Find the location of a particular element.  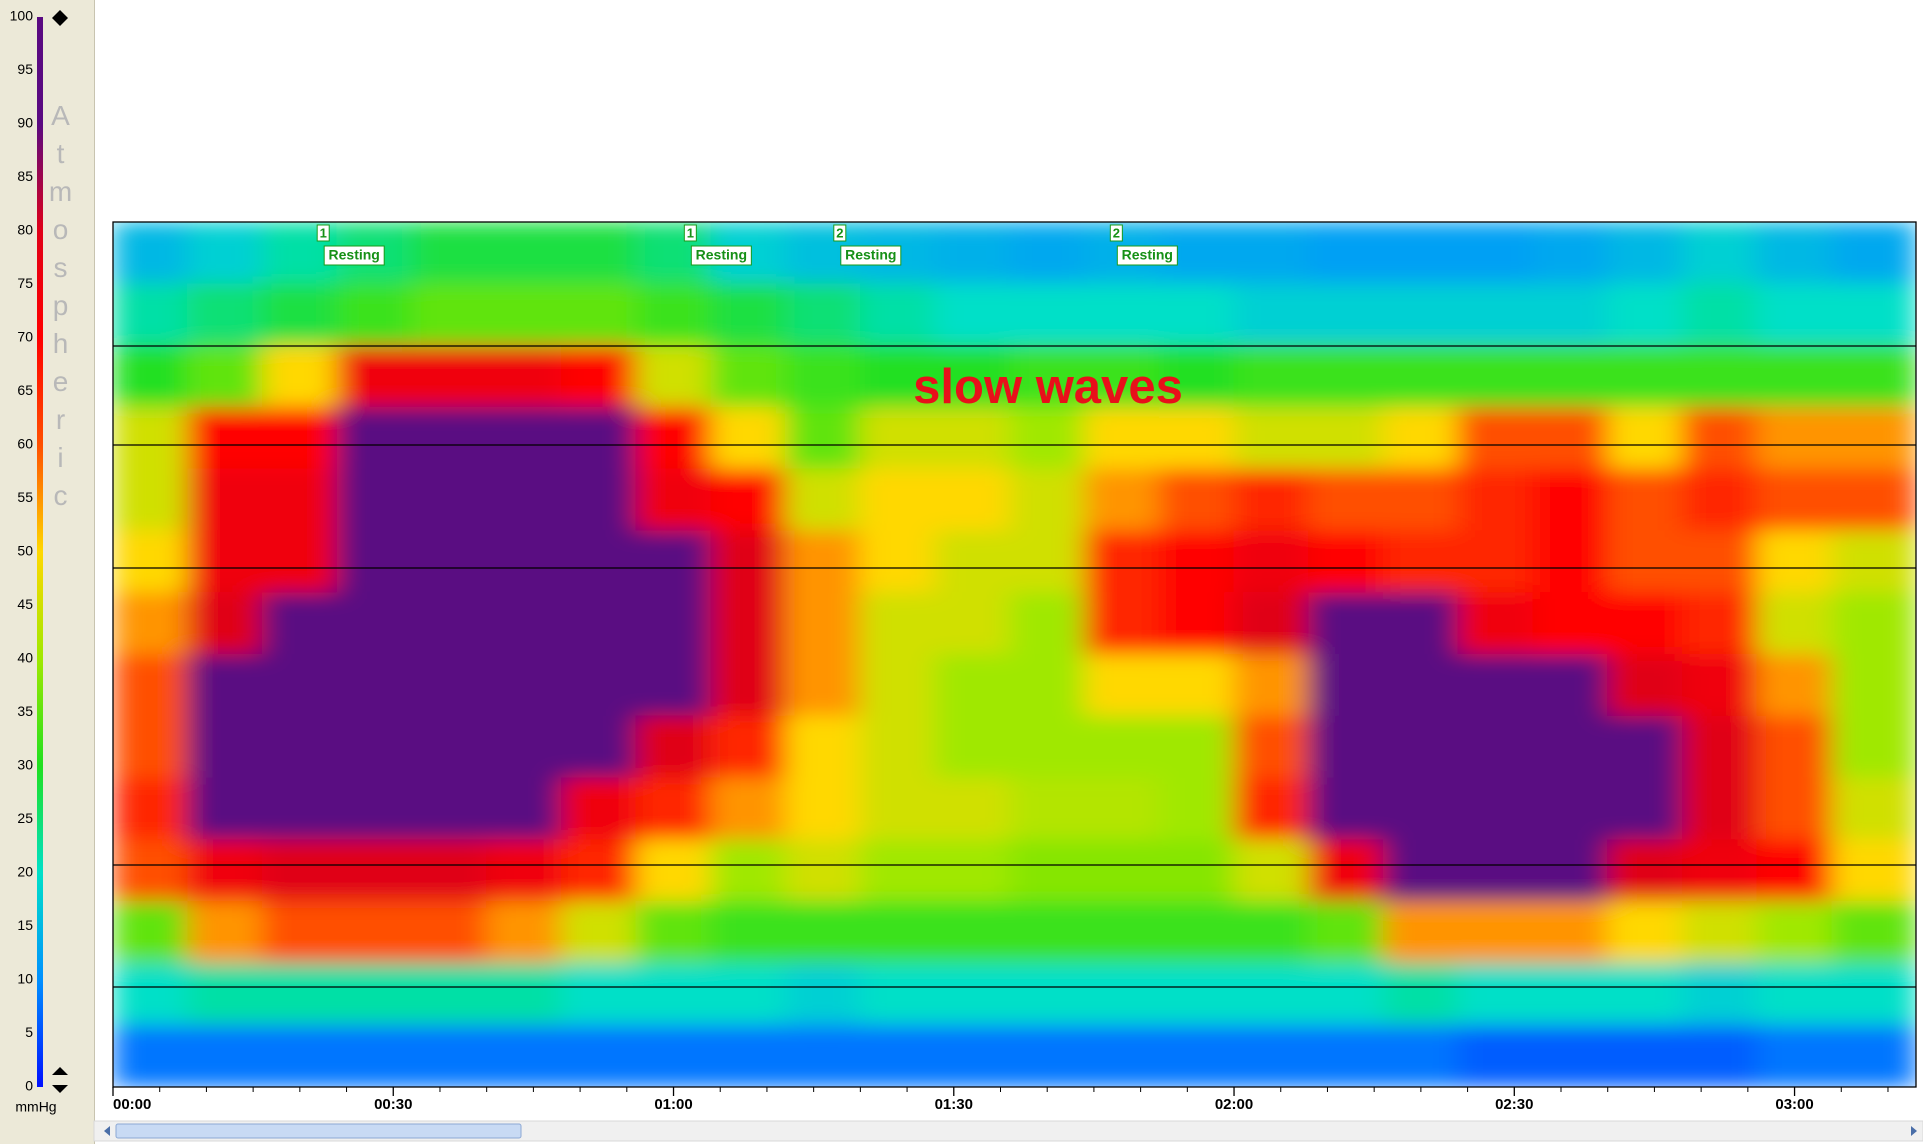

colorbar-tick-label: 0 is located at coordinates (29, 1086).